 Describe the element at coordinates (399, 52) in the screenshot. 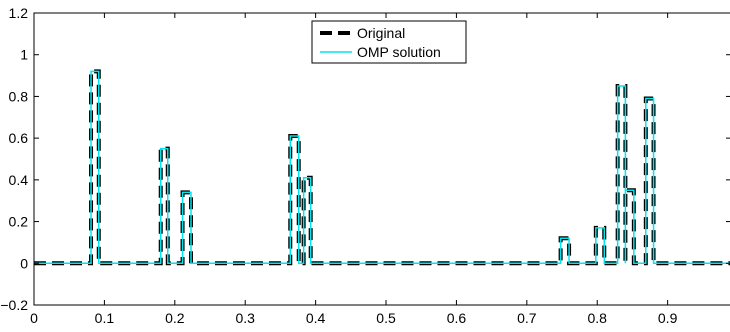

I see `legend-label-1: OMP solution` at that location.